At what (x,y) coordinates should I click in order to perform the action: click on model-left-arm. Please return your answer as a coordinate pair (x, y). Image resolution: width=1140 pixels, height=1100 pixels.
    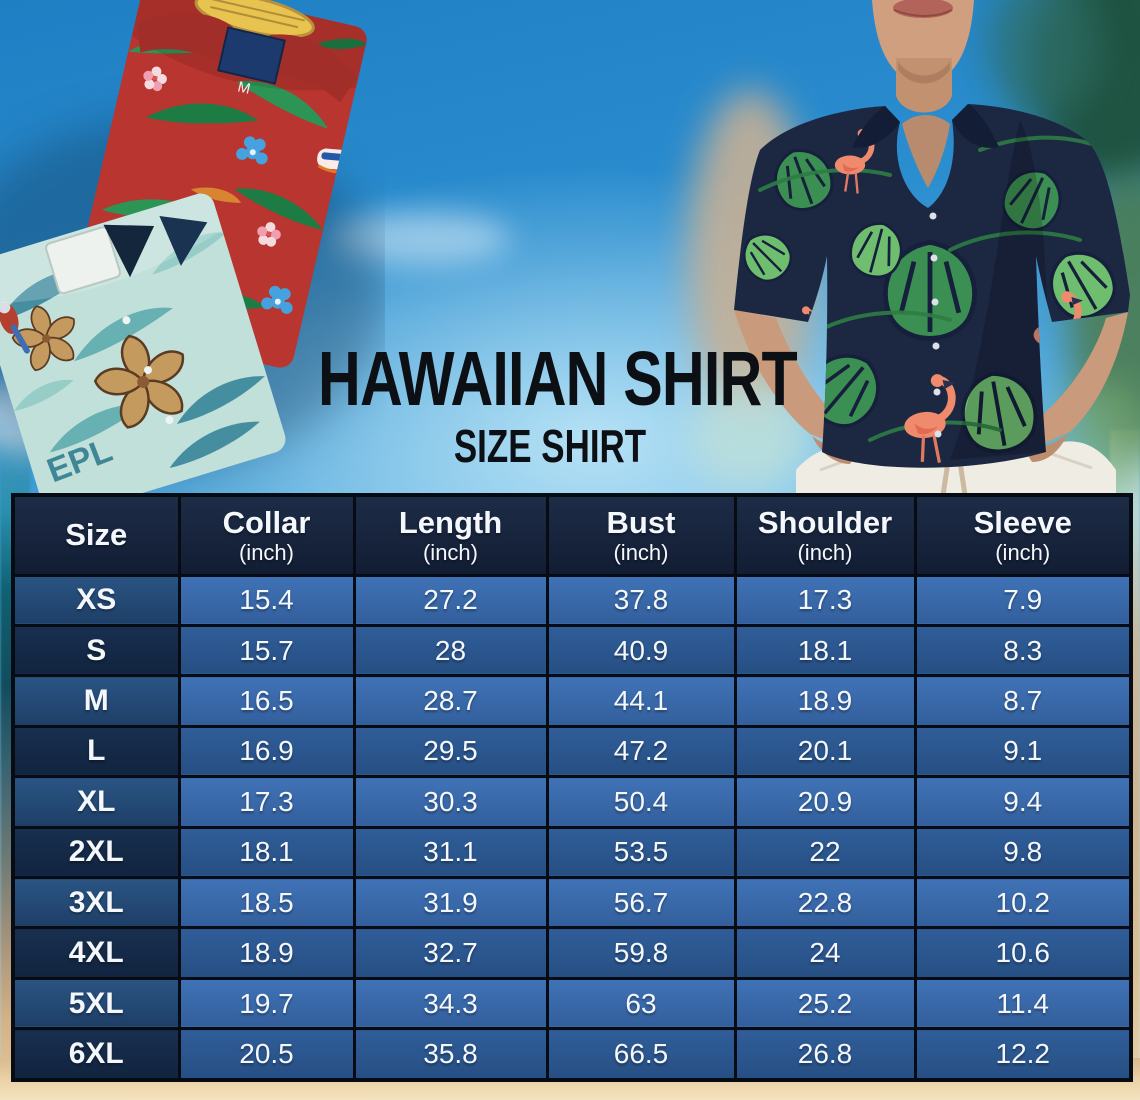
    Looking at the image, I should click on (1080, 380).